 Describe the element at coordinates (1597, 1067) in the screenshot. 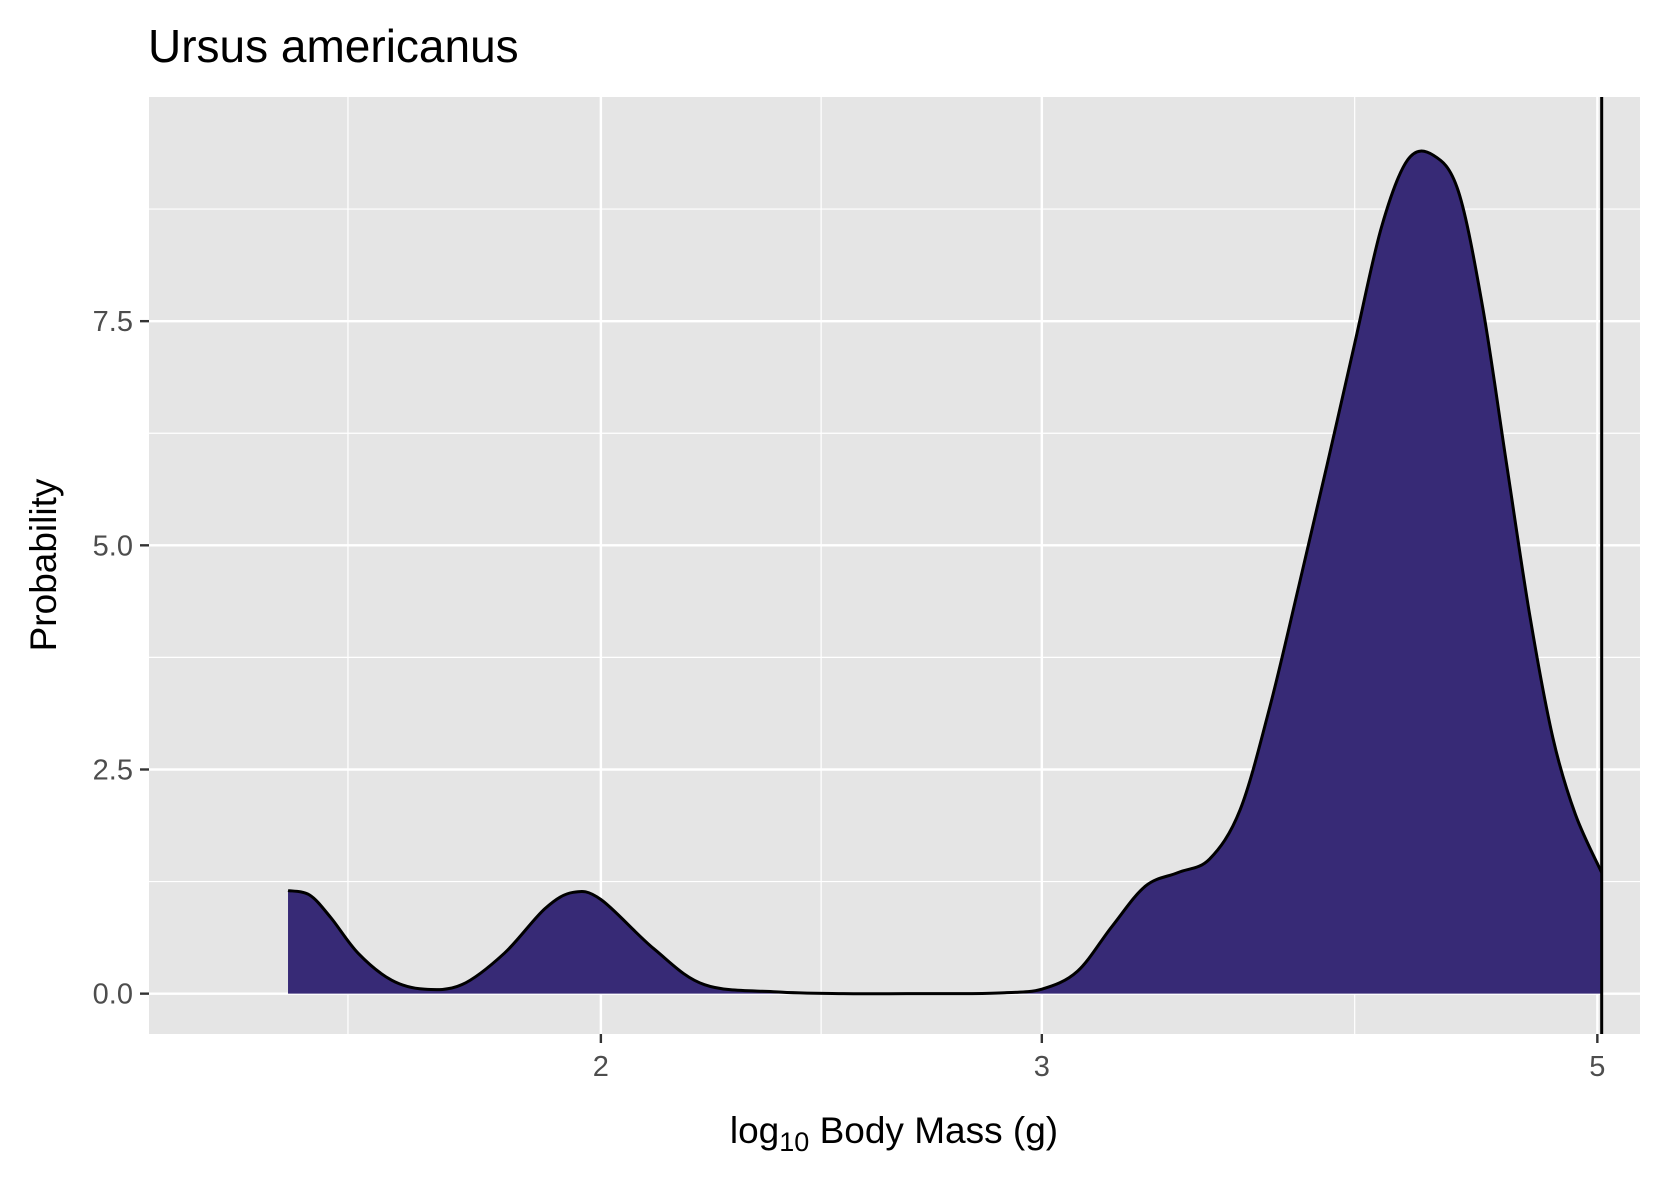

I see `x-tick-label: 5` at that location.